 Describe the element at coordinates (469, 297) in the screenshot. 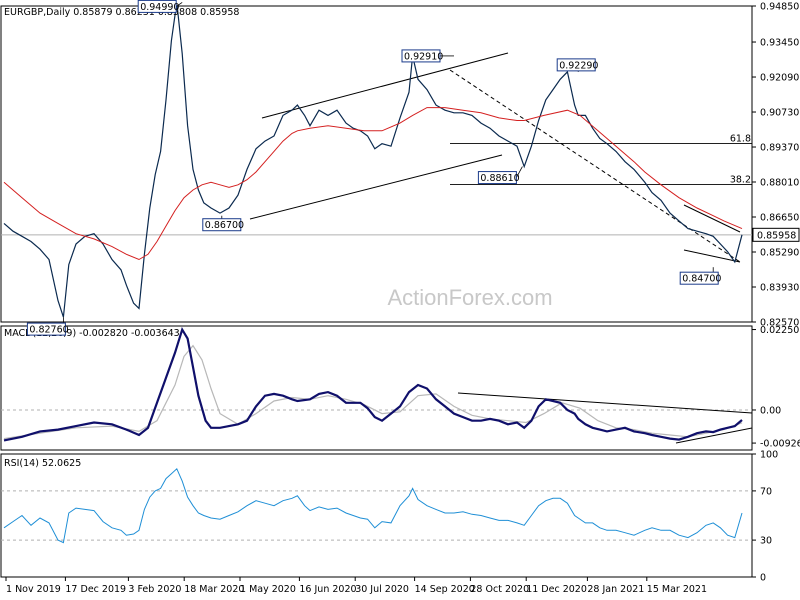

I see `watermark: ActionForex.com` at that location.